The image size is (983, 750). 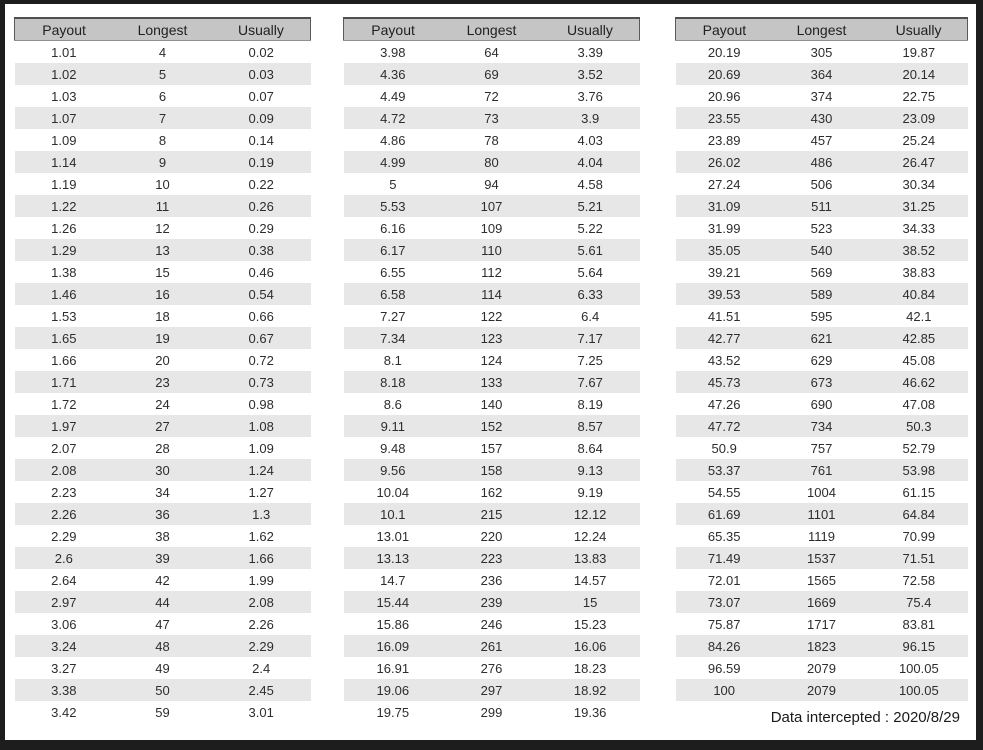 I want to click on table-cell: 54.55, so click(x=724, y=492).